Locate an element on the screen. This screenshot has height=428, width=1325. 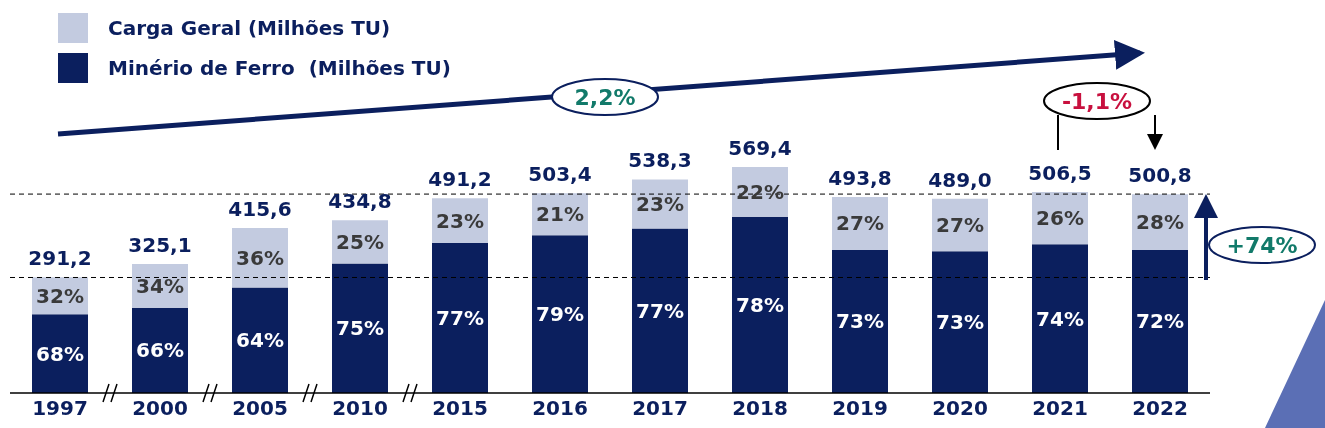
annotation: 78% is located at coordinates (760, 304).